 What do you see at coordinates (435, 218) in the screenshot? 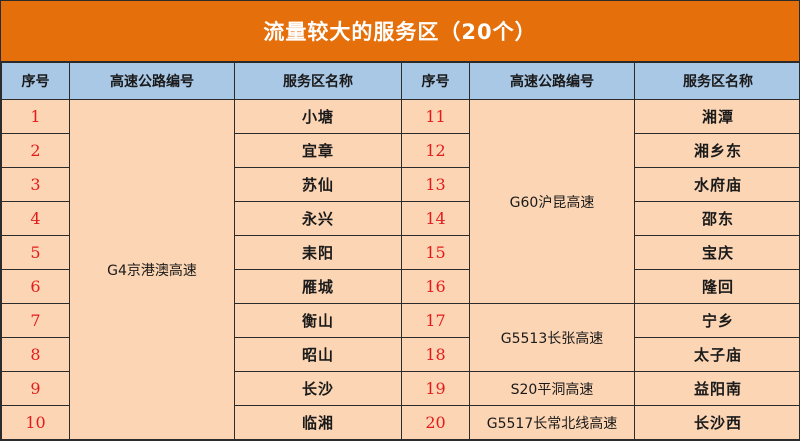
I see `index-cell: 14` at bounding box center [435, 218].